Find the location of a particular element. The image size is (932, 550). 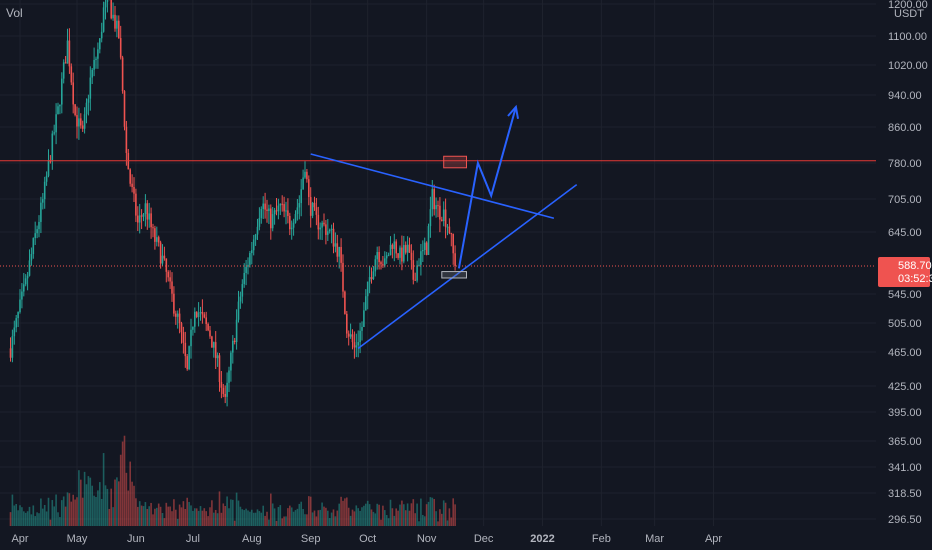

projected-path is located at coordinates (487, 187).